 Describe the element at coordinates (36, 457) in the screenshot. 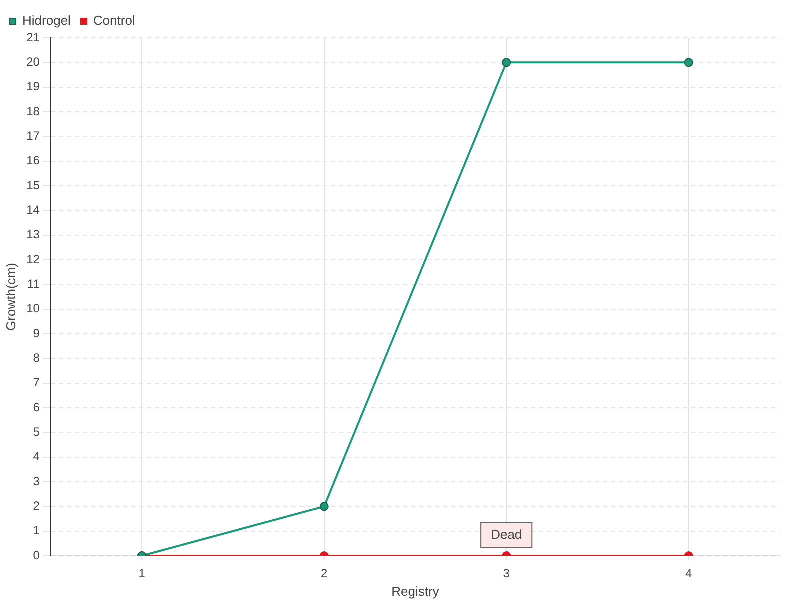

I see `y-tick-label: 4` at that location.